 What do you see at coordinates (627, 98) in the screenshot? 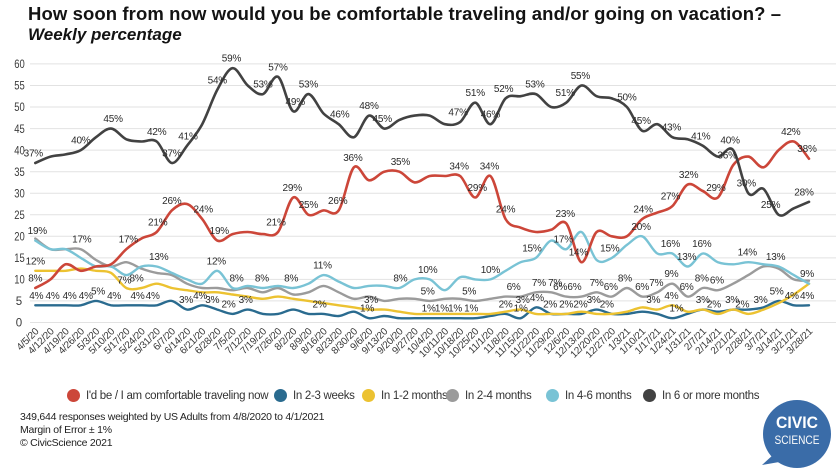
I see `svg-text: 50%` at bounding box center [627, 98].